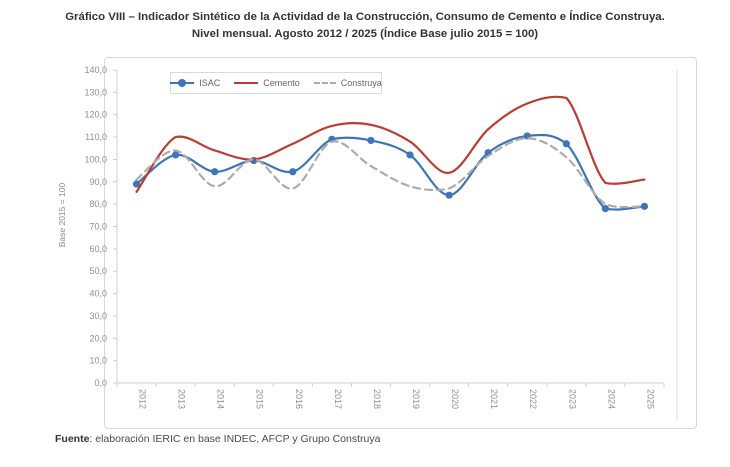 The width and height of the screenshot is (730, 467). Describe the element at coordinates (377, 399) in the screenshot. I see `svg-text: 2018` at that location.